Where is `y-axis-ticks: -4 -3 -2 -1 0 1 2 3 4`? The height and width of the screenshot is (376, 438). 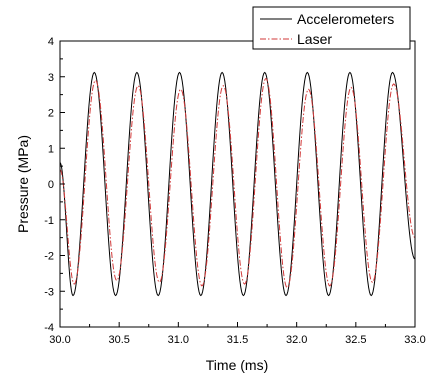
y-axis-ticks: -4 -3 -2 -1 0 1 2 3 4 is located at coordinates (54, 185).